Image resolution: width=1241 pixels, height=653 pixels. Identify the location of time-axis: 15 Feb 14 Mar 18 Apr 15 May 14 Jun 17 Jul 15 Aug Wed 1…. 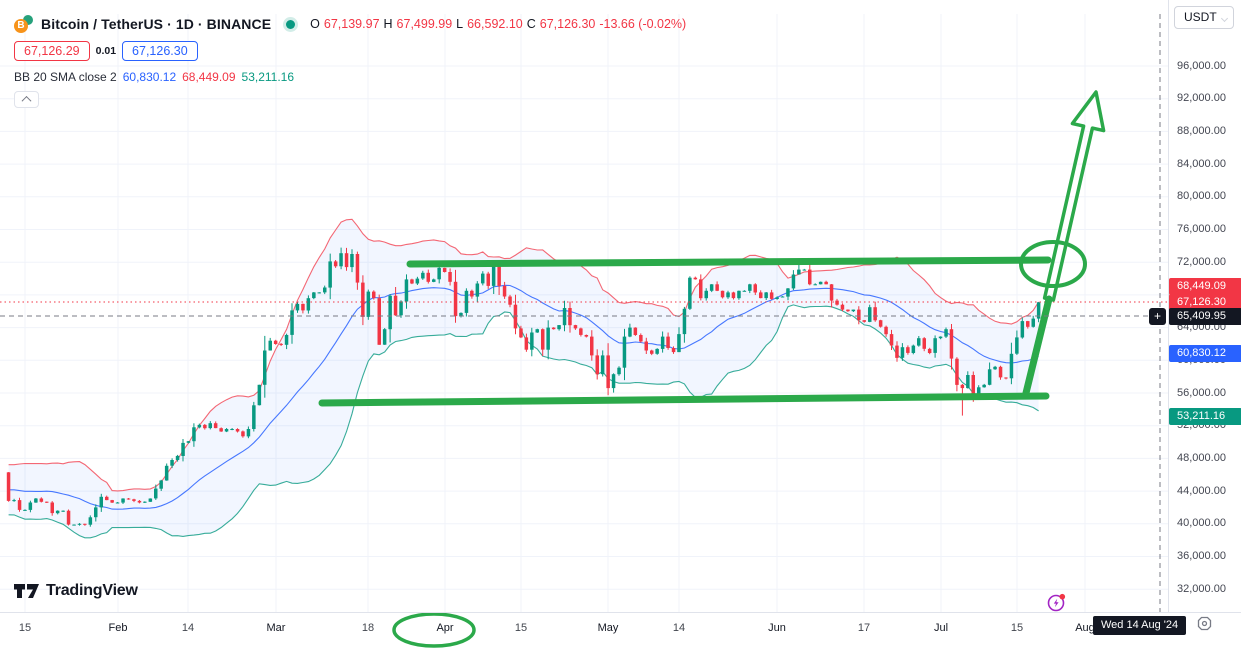
(620, 632).